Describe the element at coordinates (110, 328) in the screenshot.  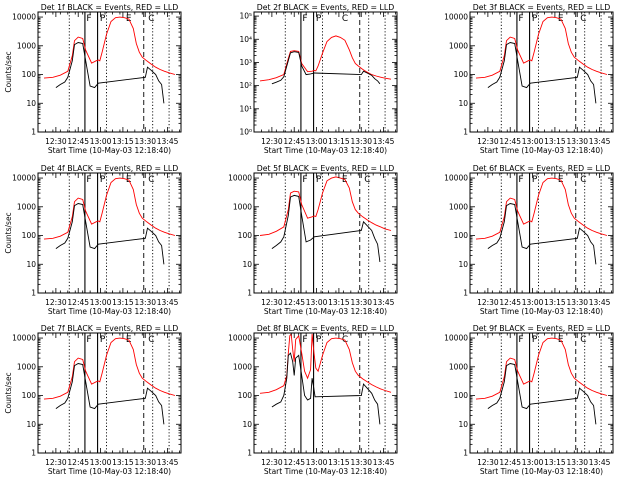
I see `panel-title: Det 7f BLACK = Events, RED = LLD` at that location.